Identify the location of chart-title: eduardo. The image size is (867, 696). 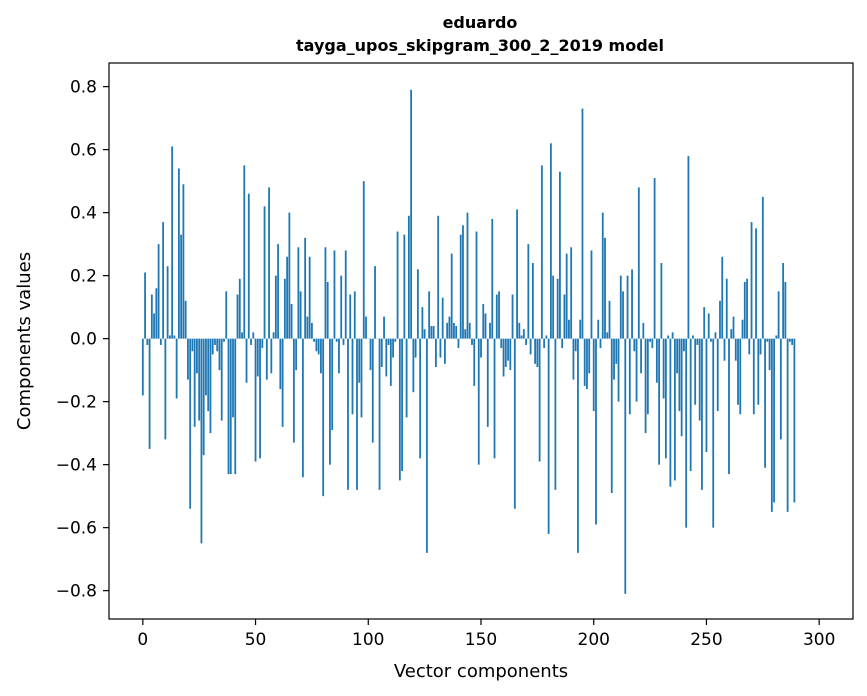
(480, 22).